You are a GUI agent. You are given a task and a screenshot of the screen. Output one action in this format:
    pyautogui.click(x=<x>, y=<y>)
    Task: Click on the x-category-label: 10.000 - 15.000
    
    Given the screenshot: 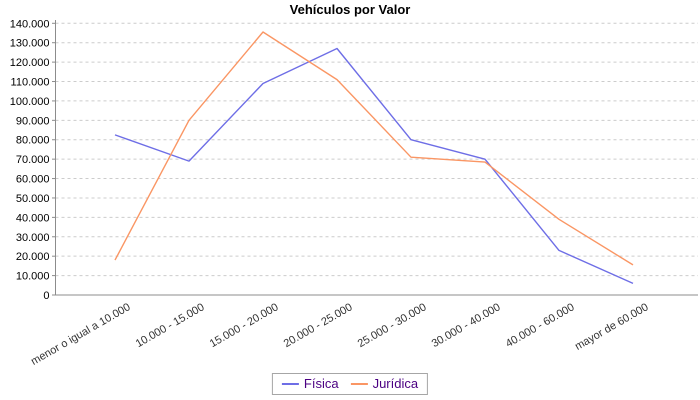 What is the action you would take?
    pyautogui.click(x=170, y=325)
    